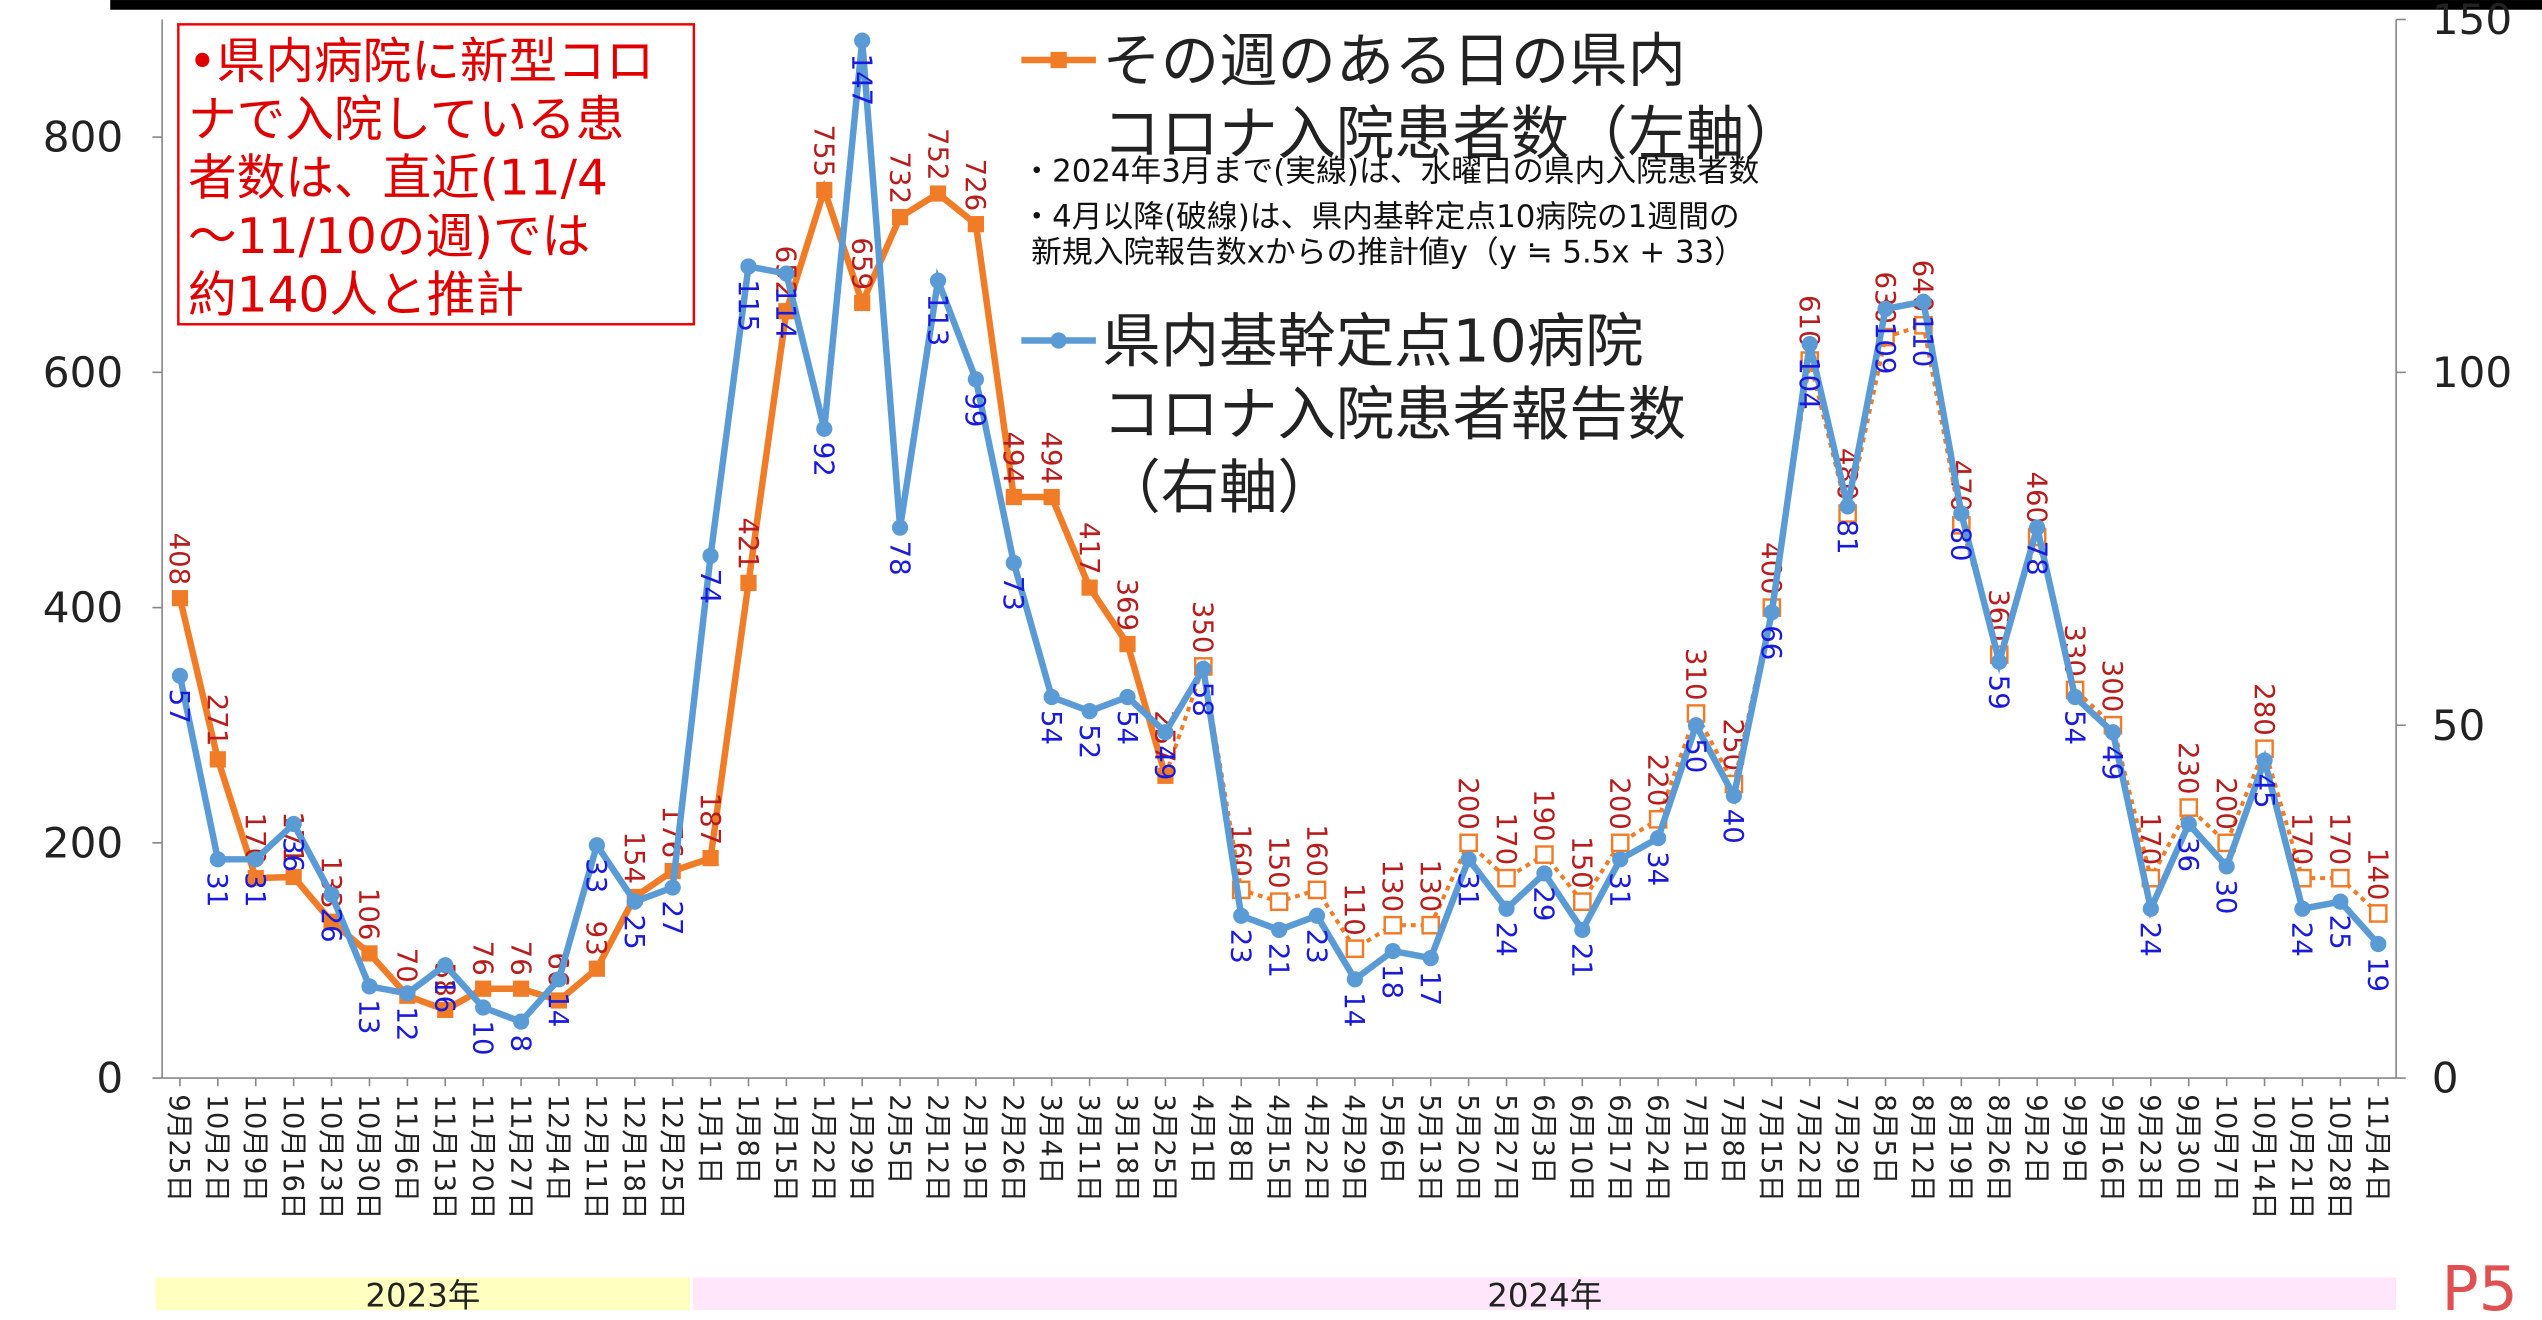  I want to click on value-label: 59, so click(1999, 692).